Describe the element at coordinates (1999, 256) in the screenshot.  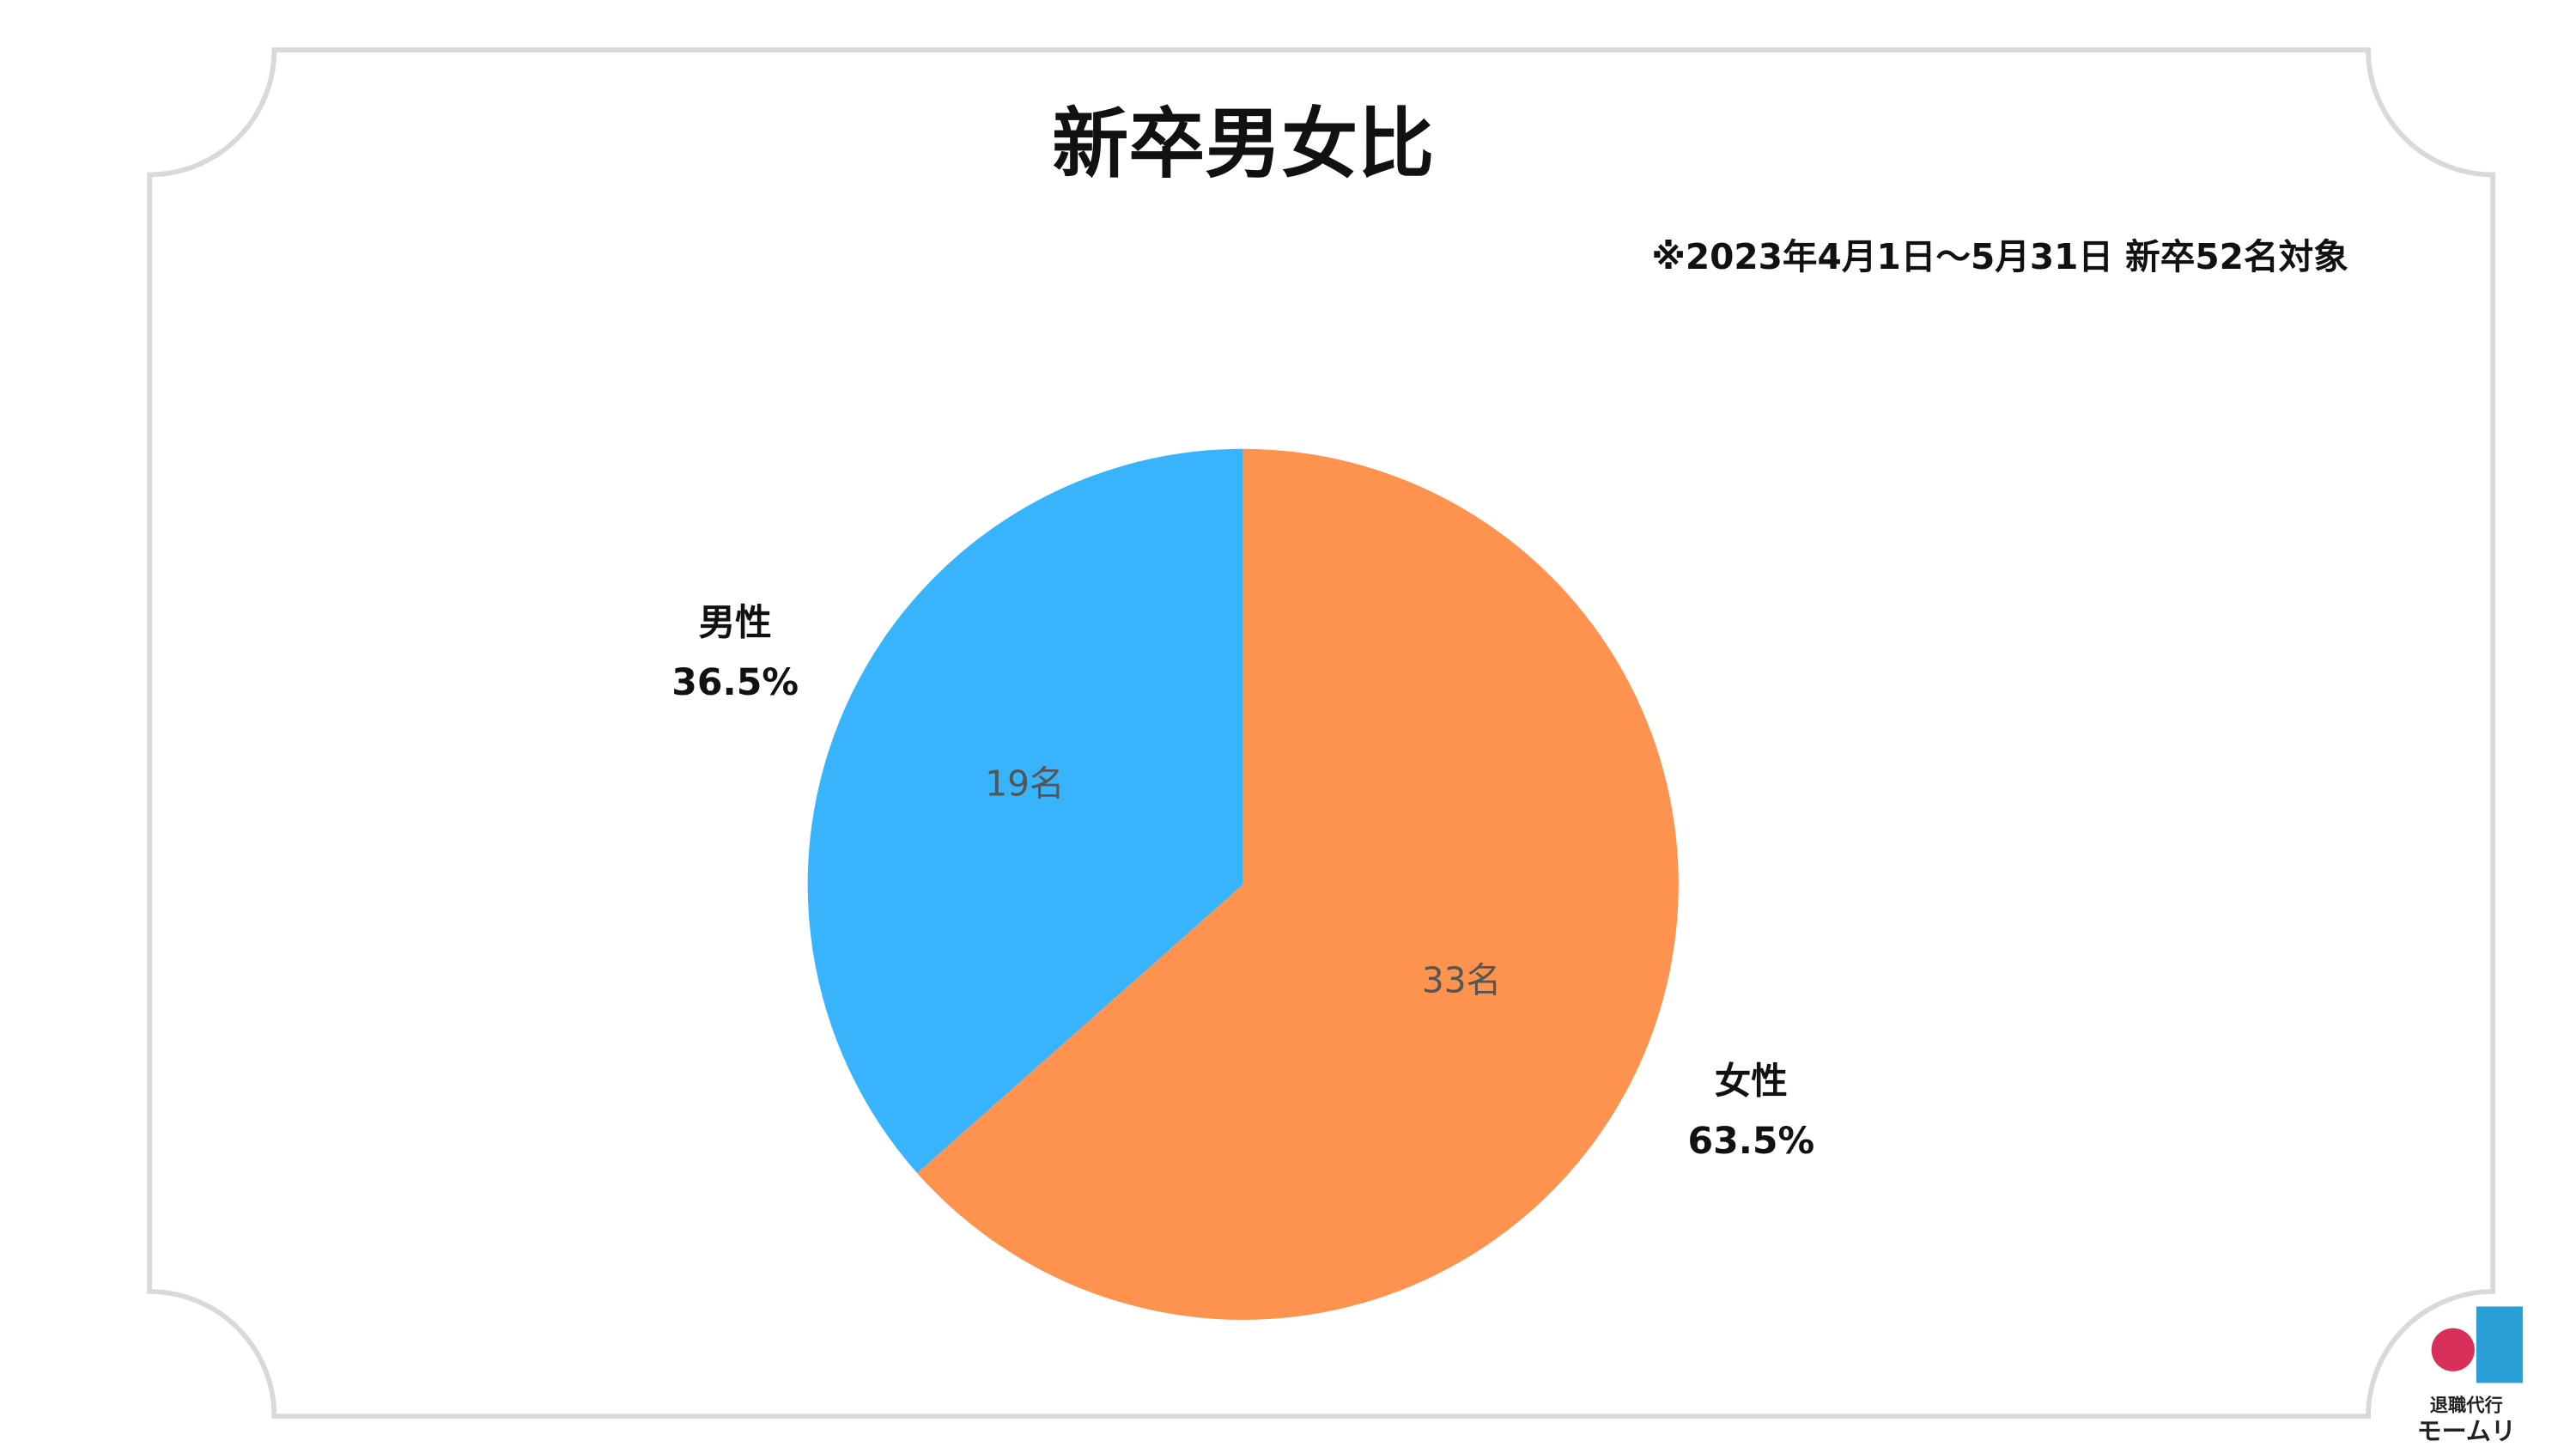
I see `chart-subtitle: ※2023年4月1日〜5月31日 新卒52名対象` at that location.